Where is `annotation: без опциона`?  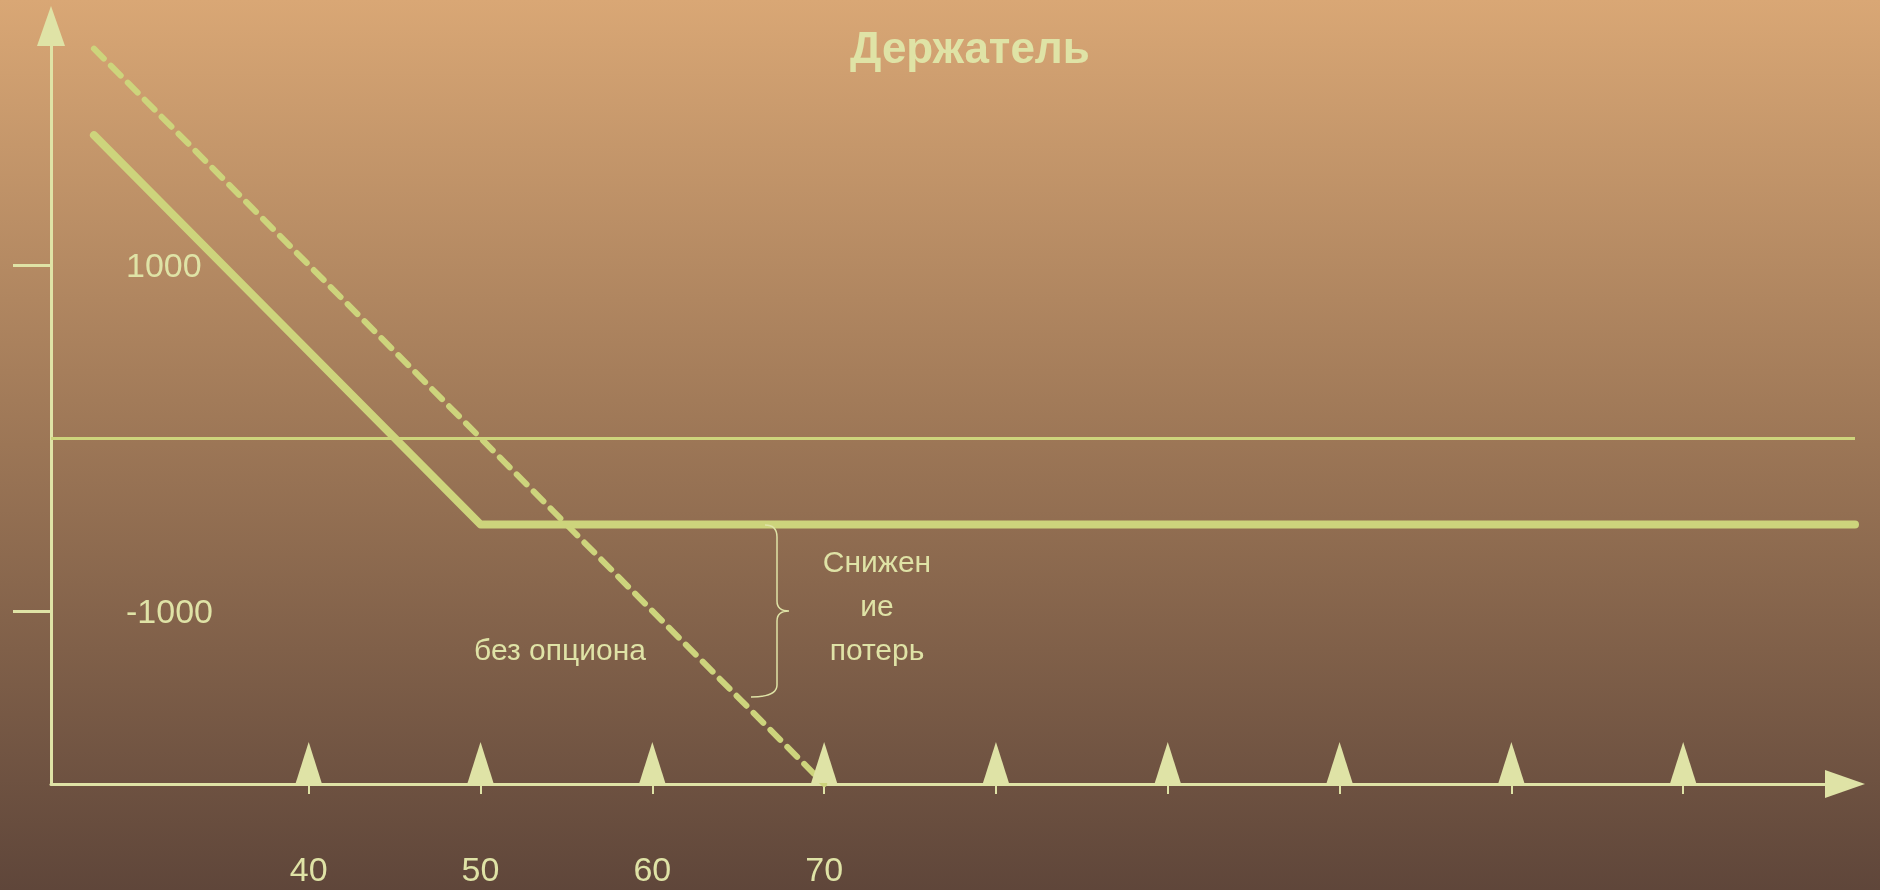
annotation: без опциона is located at coordinates (560, 649).